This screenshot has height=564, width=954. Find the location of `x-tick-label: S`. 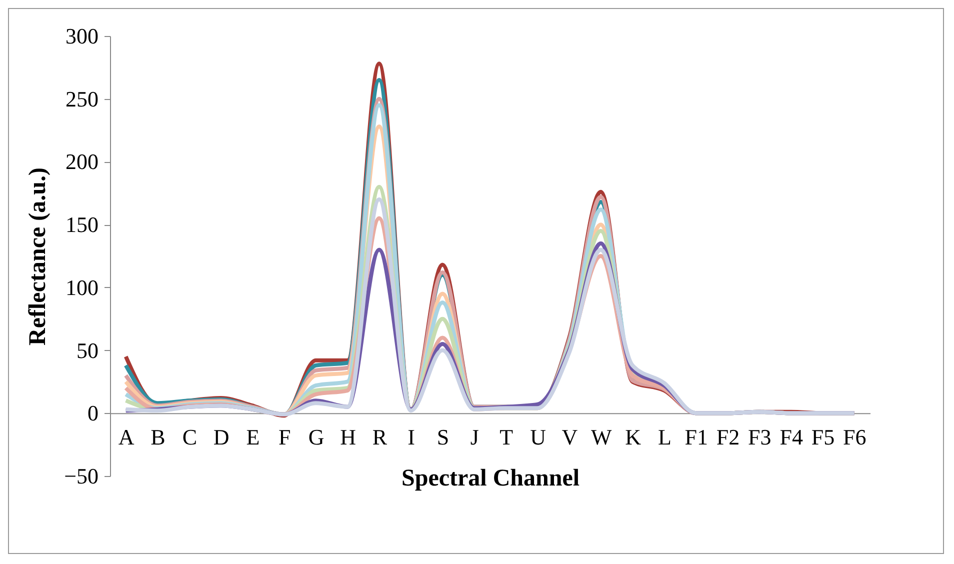

x-tick-label: S is located at coordinates (443, 437).